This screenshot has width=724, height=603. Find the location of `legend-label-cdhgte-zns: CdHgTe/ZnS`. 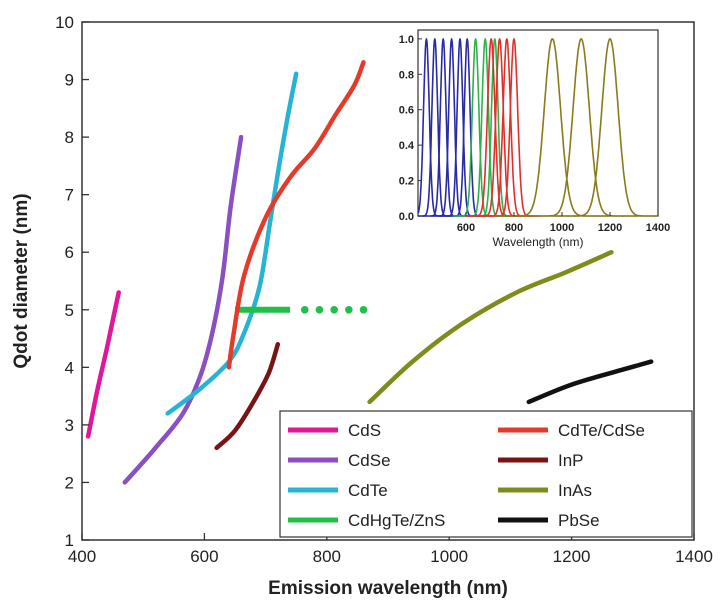

legend-label-cdhgte-zns: CdHgTe/ZnS is located at coordinates (396, 520).